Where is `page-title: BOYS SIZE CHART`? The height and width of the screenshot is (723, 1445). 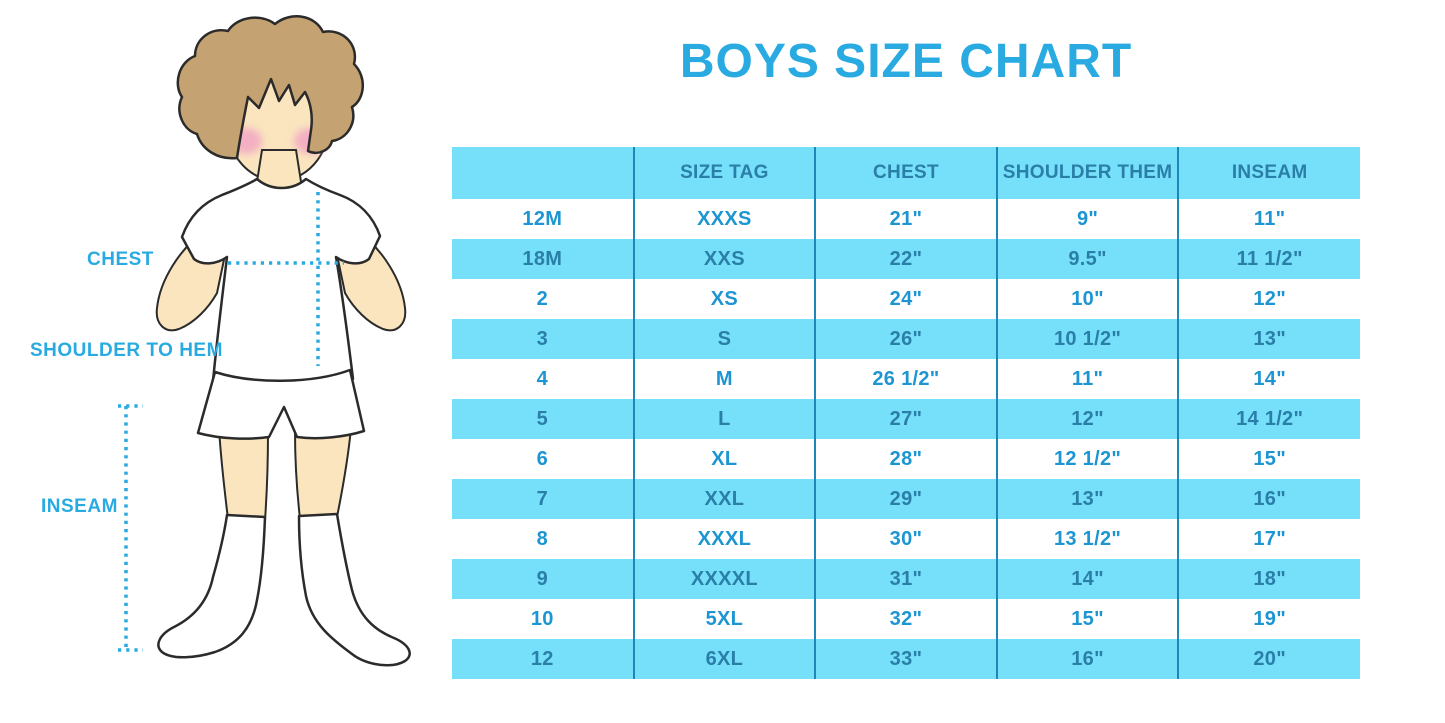
page-title: BOYS SIZE CHART is located at coordinates (906, 61).